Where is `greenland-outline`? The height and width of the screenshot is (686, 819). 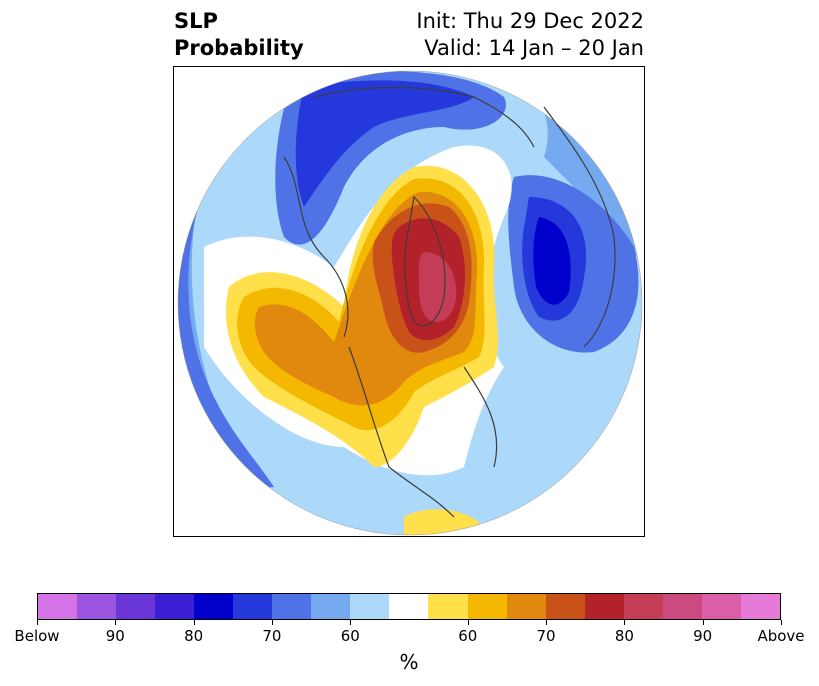
greenland-outline is located at coordinates (425, 261).